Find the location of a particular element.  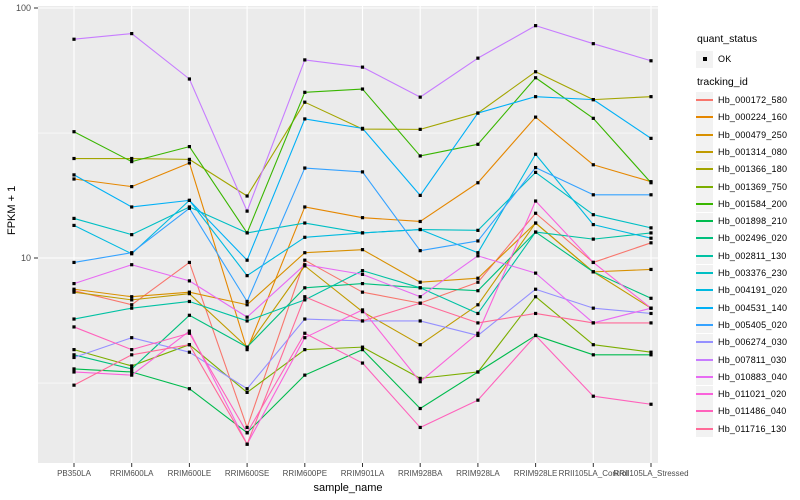

legend-item-label: Hb_011486_040 is located at coordinates (752, 411).